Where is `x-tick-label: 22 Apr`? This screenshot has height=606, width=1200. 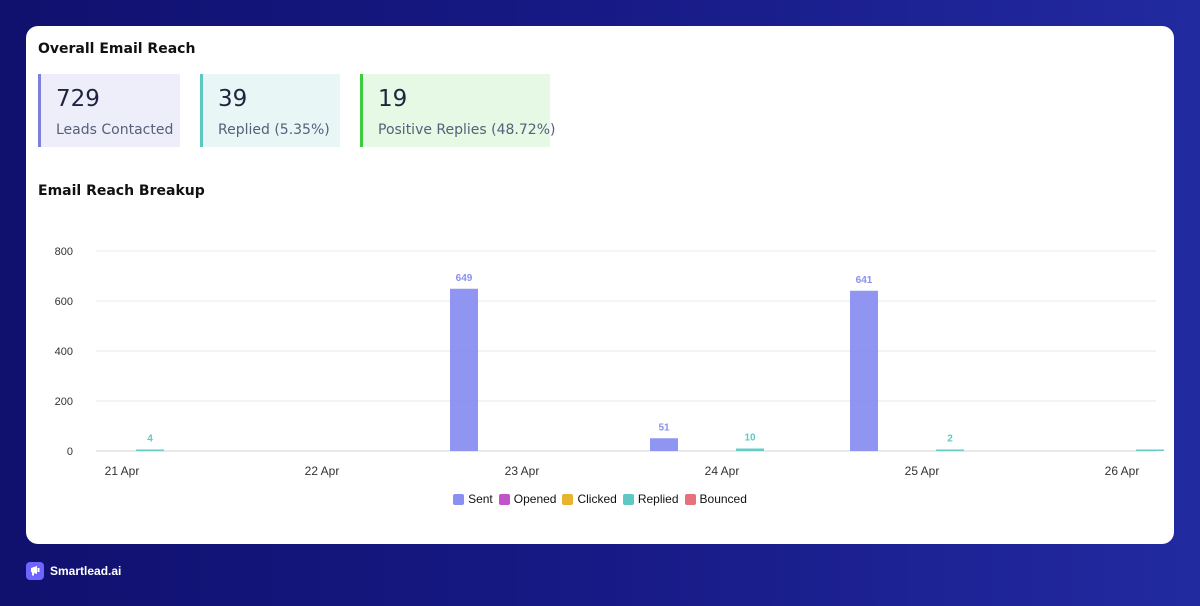 x-tick-label: 22 Apr is located at coordinates (322, 471).